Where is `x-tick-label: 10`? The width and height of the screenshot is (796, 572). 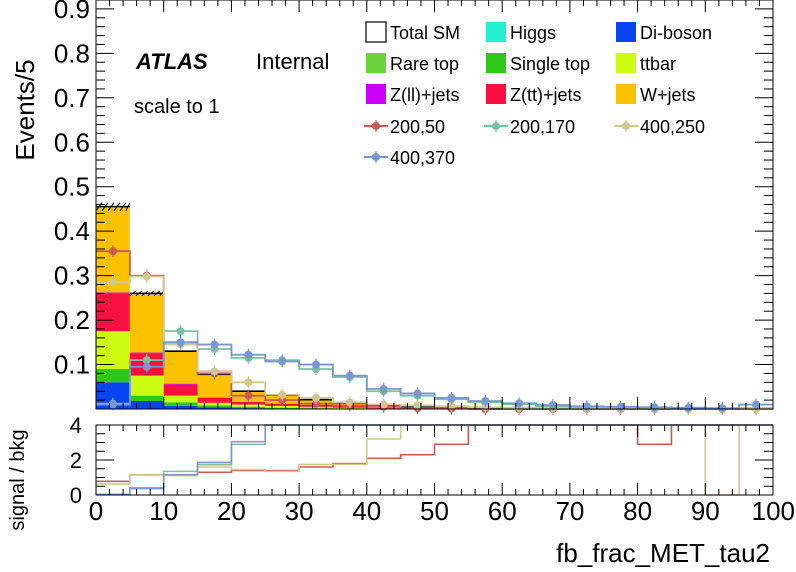
x-tick-label: 10 is located at coordinates (163, 511).